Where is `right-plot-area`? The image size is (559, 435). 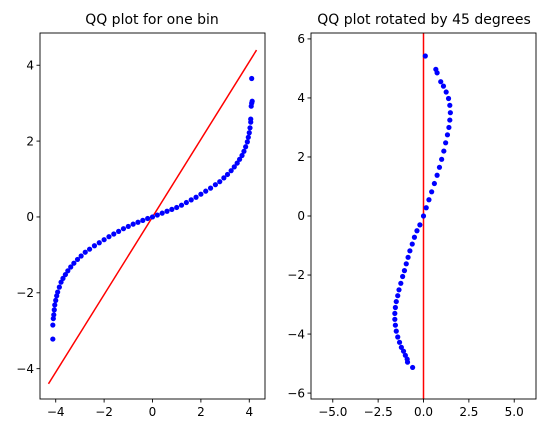 right-plot-area is located at coordinates (422, 216).